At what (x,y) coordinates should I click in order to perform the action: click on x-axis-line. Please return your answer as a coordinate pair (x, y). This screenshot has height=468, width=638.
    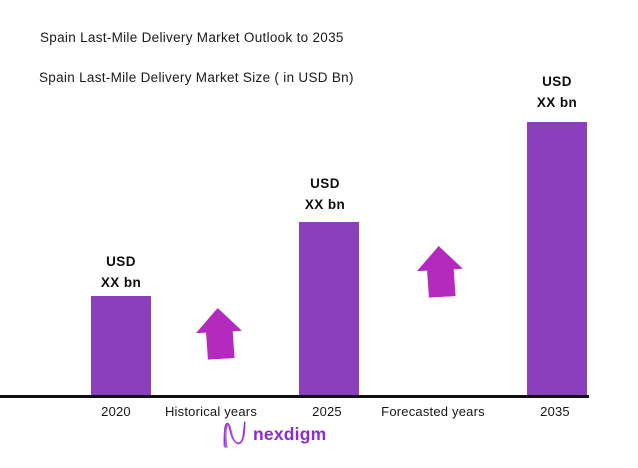
    Looking at the image, I should click on (294, 396).